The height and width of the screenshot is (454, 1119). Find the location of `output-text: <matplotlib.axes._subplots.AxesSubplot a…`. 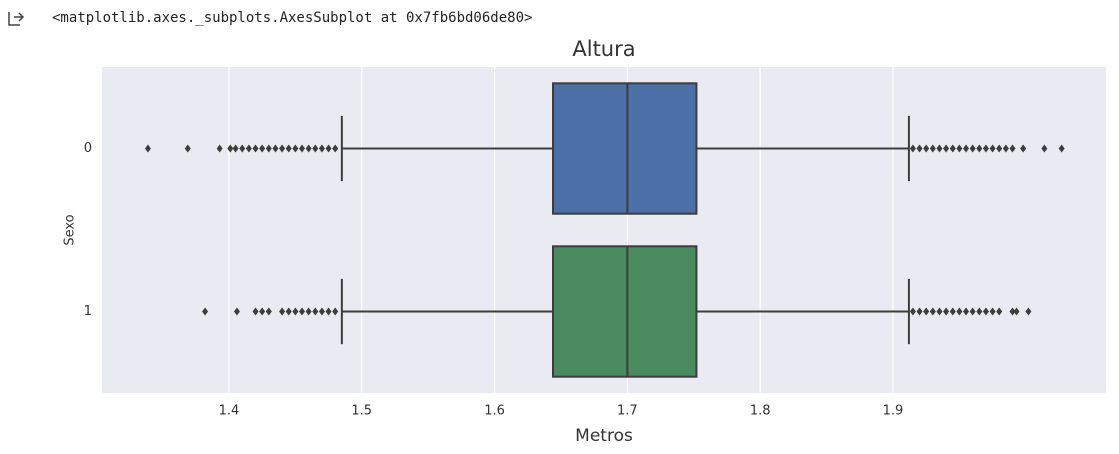

output-text: <matplotlib.axes._subplots.AxesSubplot a… is located at coordinates (292, 18).